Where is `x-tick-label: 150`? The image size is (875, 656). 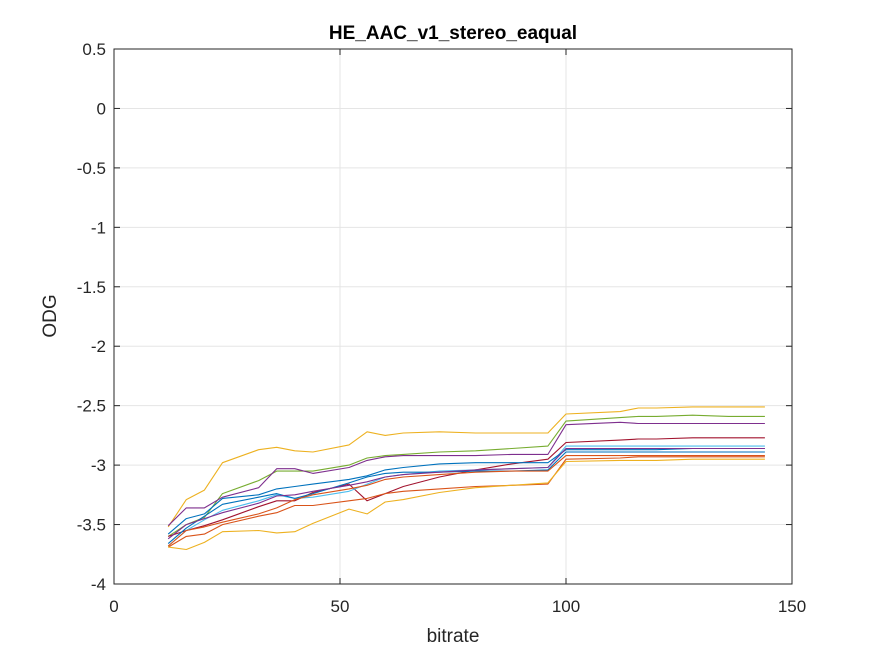
x-tick-label: 150 is located at coordinates (792, 606).